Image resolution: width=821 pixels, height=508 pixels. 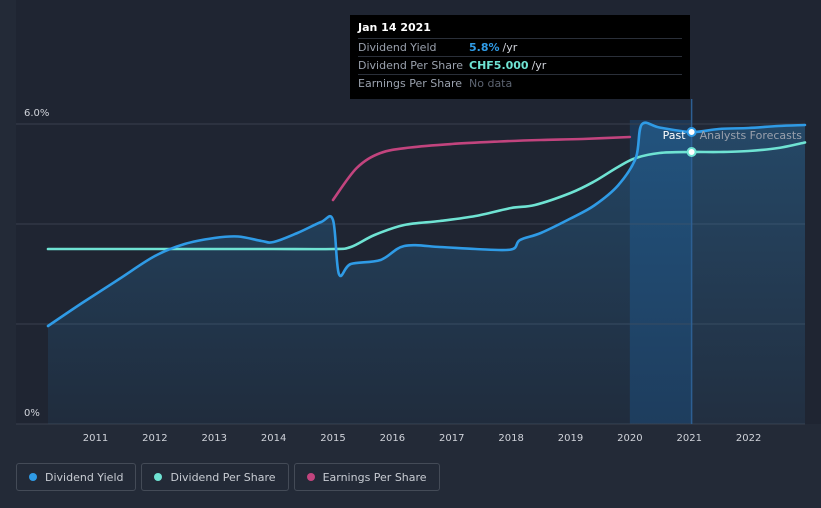 What do you see at coordinates (510, 438) in the screenshot?
I see `x-tick-label: 2018` at bounding box center [510, 438].